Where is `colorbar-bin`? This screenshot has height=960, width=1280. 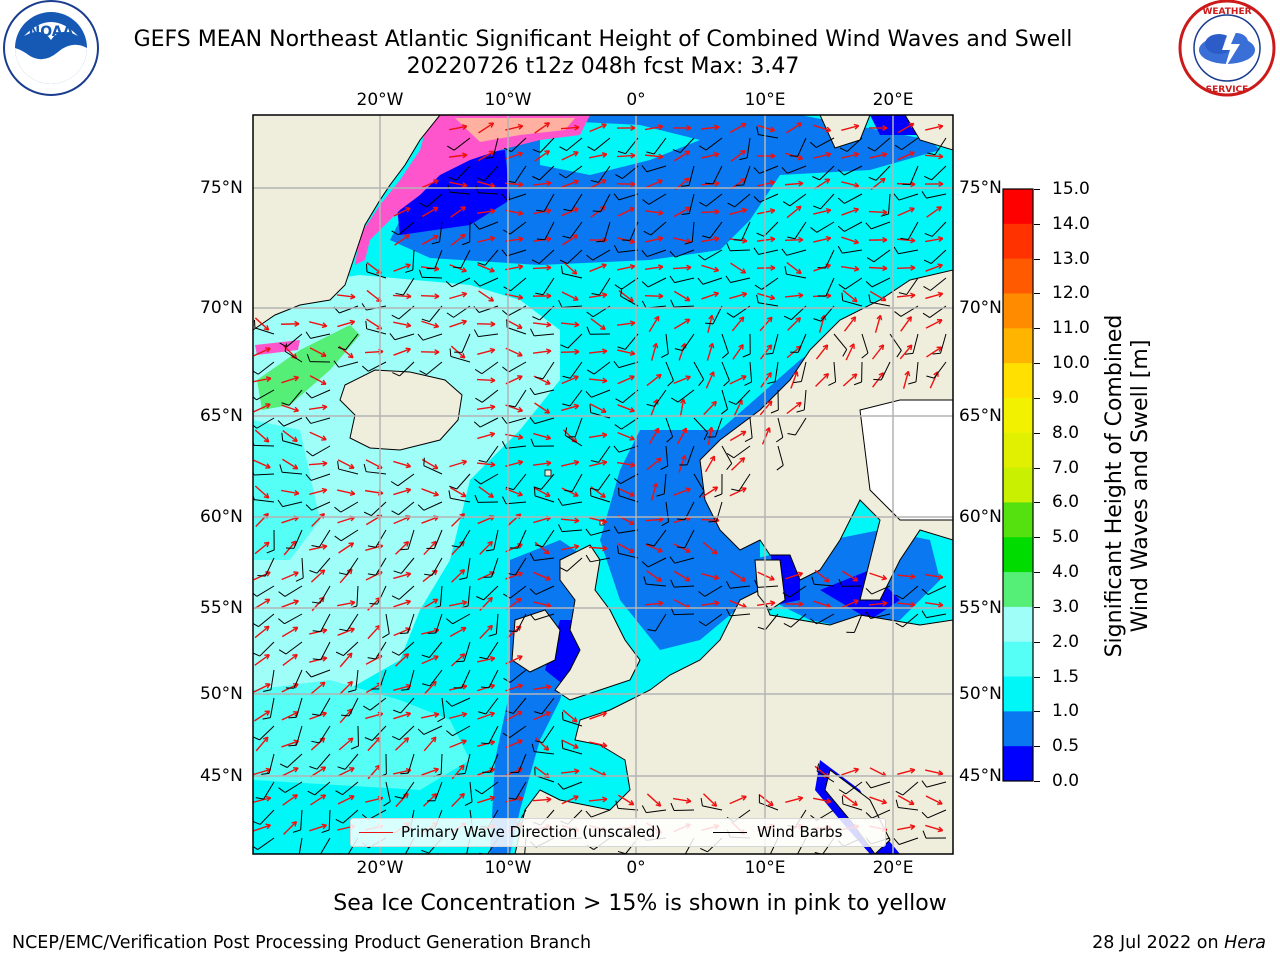
colorbar-bin is located at coordinates (1018, 659).